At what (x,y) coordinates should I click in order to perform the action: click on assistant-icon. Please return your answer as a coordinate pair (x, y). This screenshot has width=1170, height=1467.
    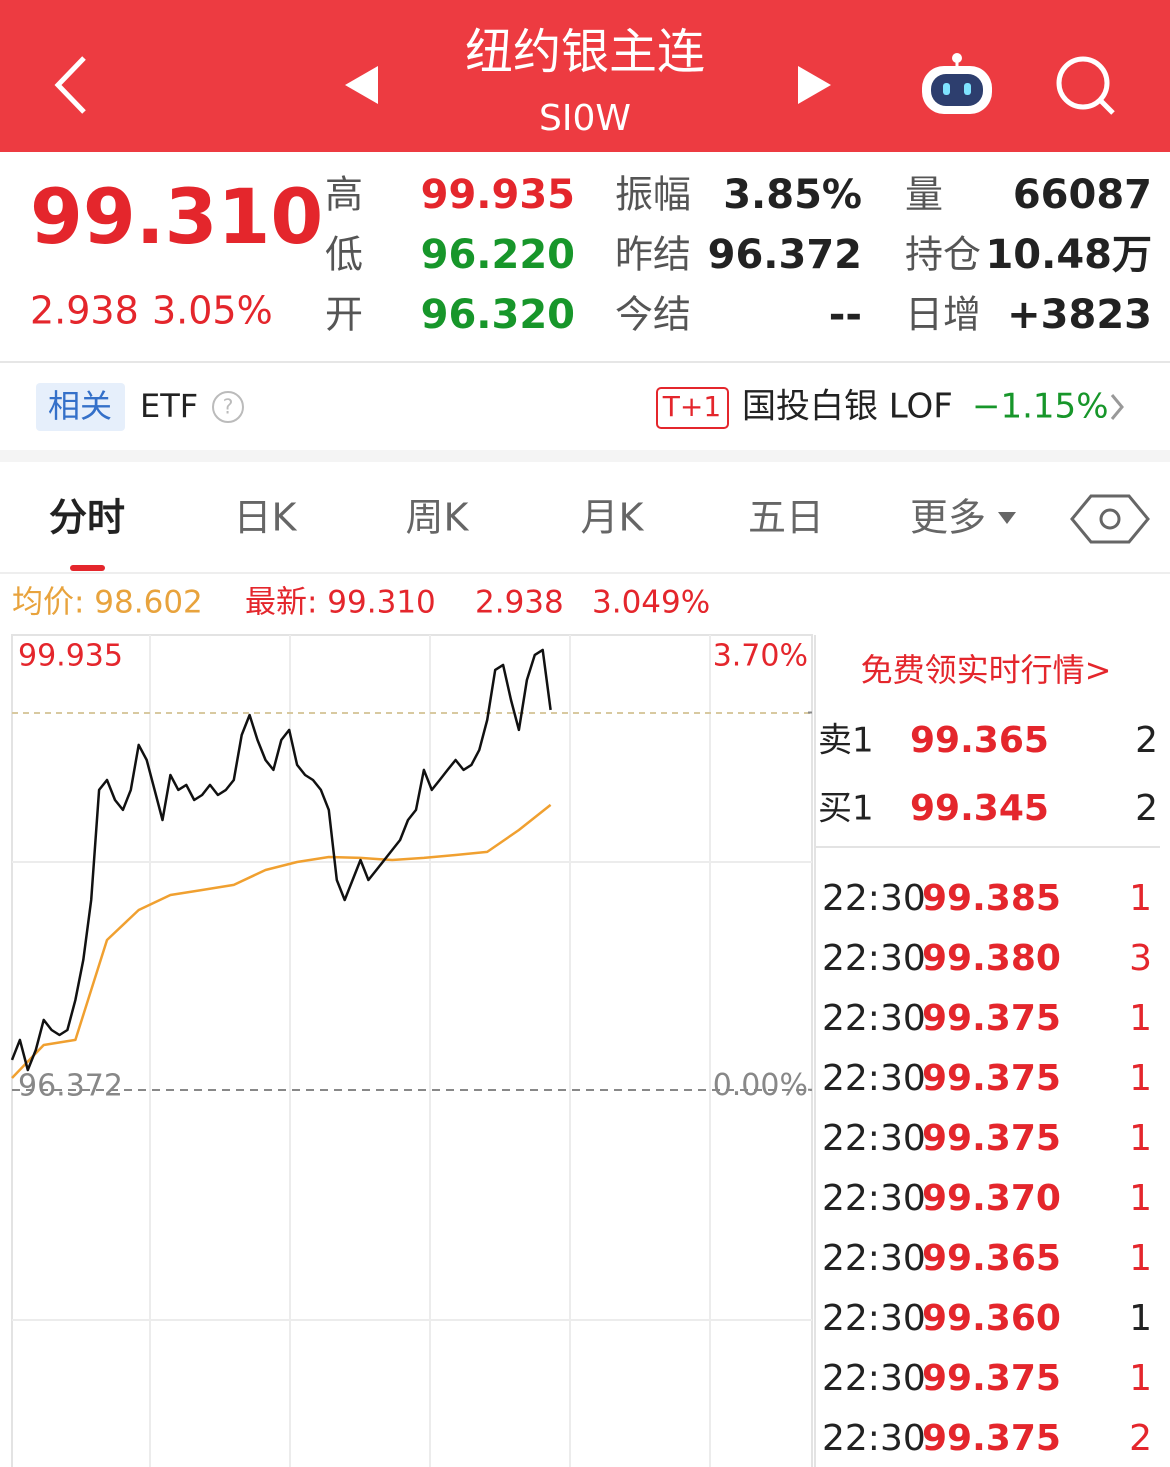
    Looking at the image, I should click on (957, 83).